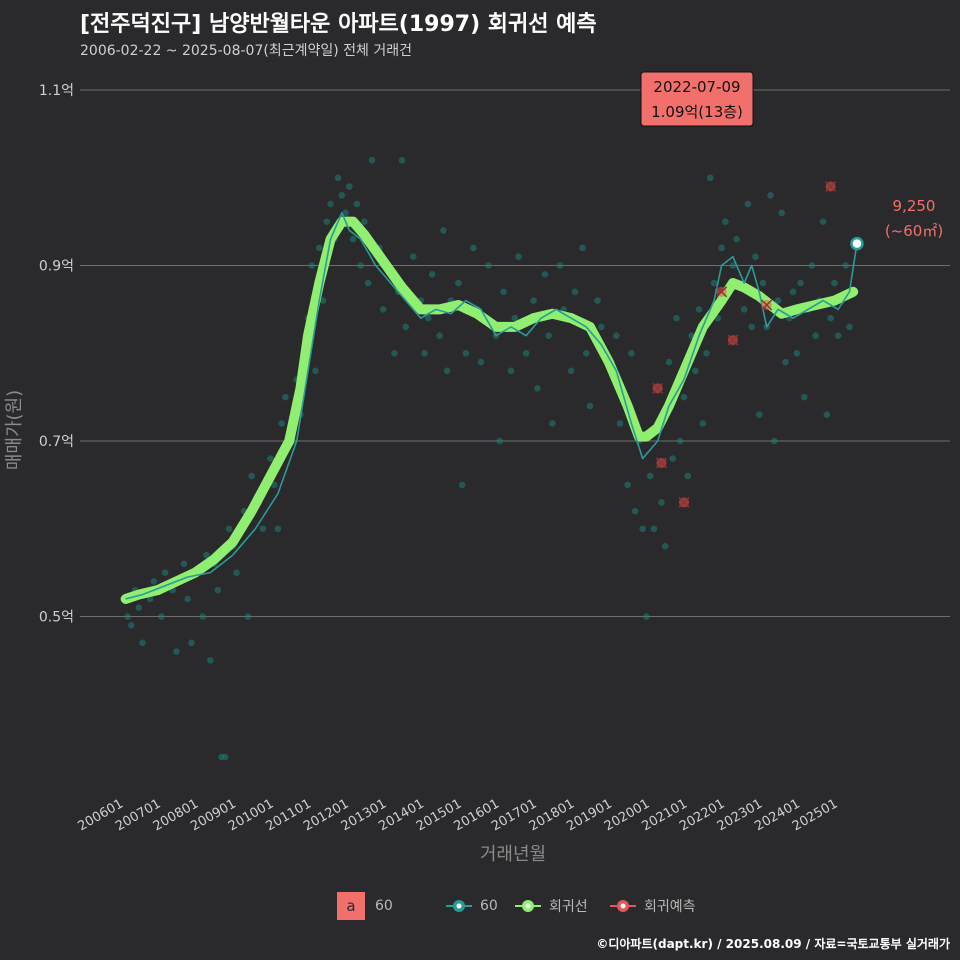  What do you see at coordinates (697, 99) in the screenshot?
I see `max-label-box` at bounding box center [697, 99].